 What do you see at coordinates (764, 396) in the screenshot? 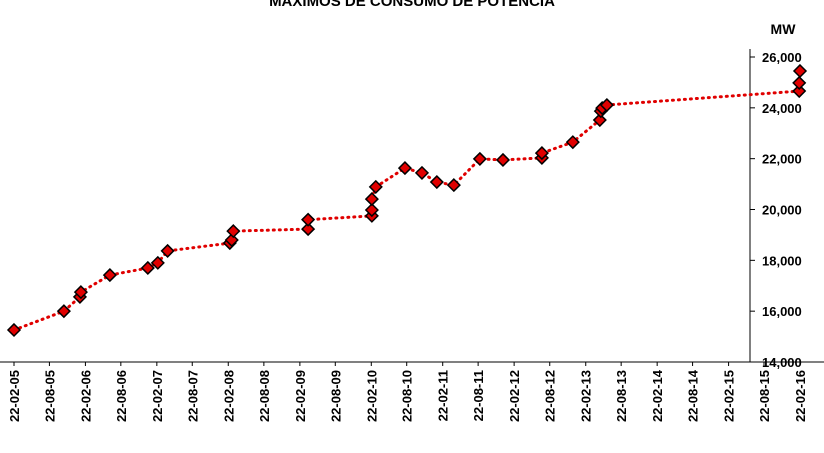
I see `x-tick-label: 22-08-15` at bounding box center [764, 396].